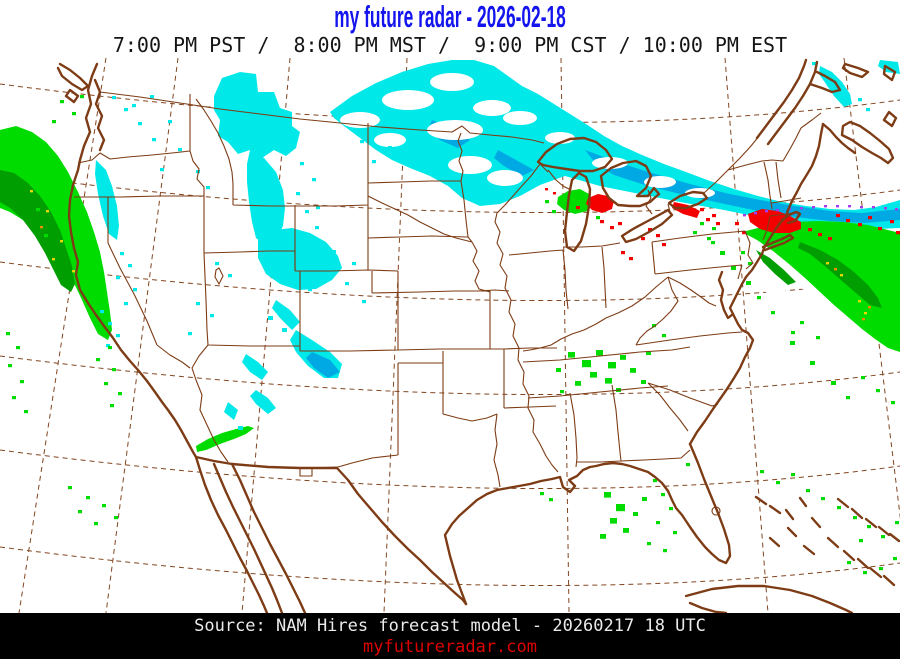 The height and width of the screenshot is (659, 900). I want to click on gulf-coast, so click(556, 533).